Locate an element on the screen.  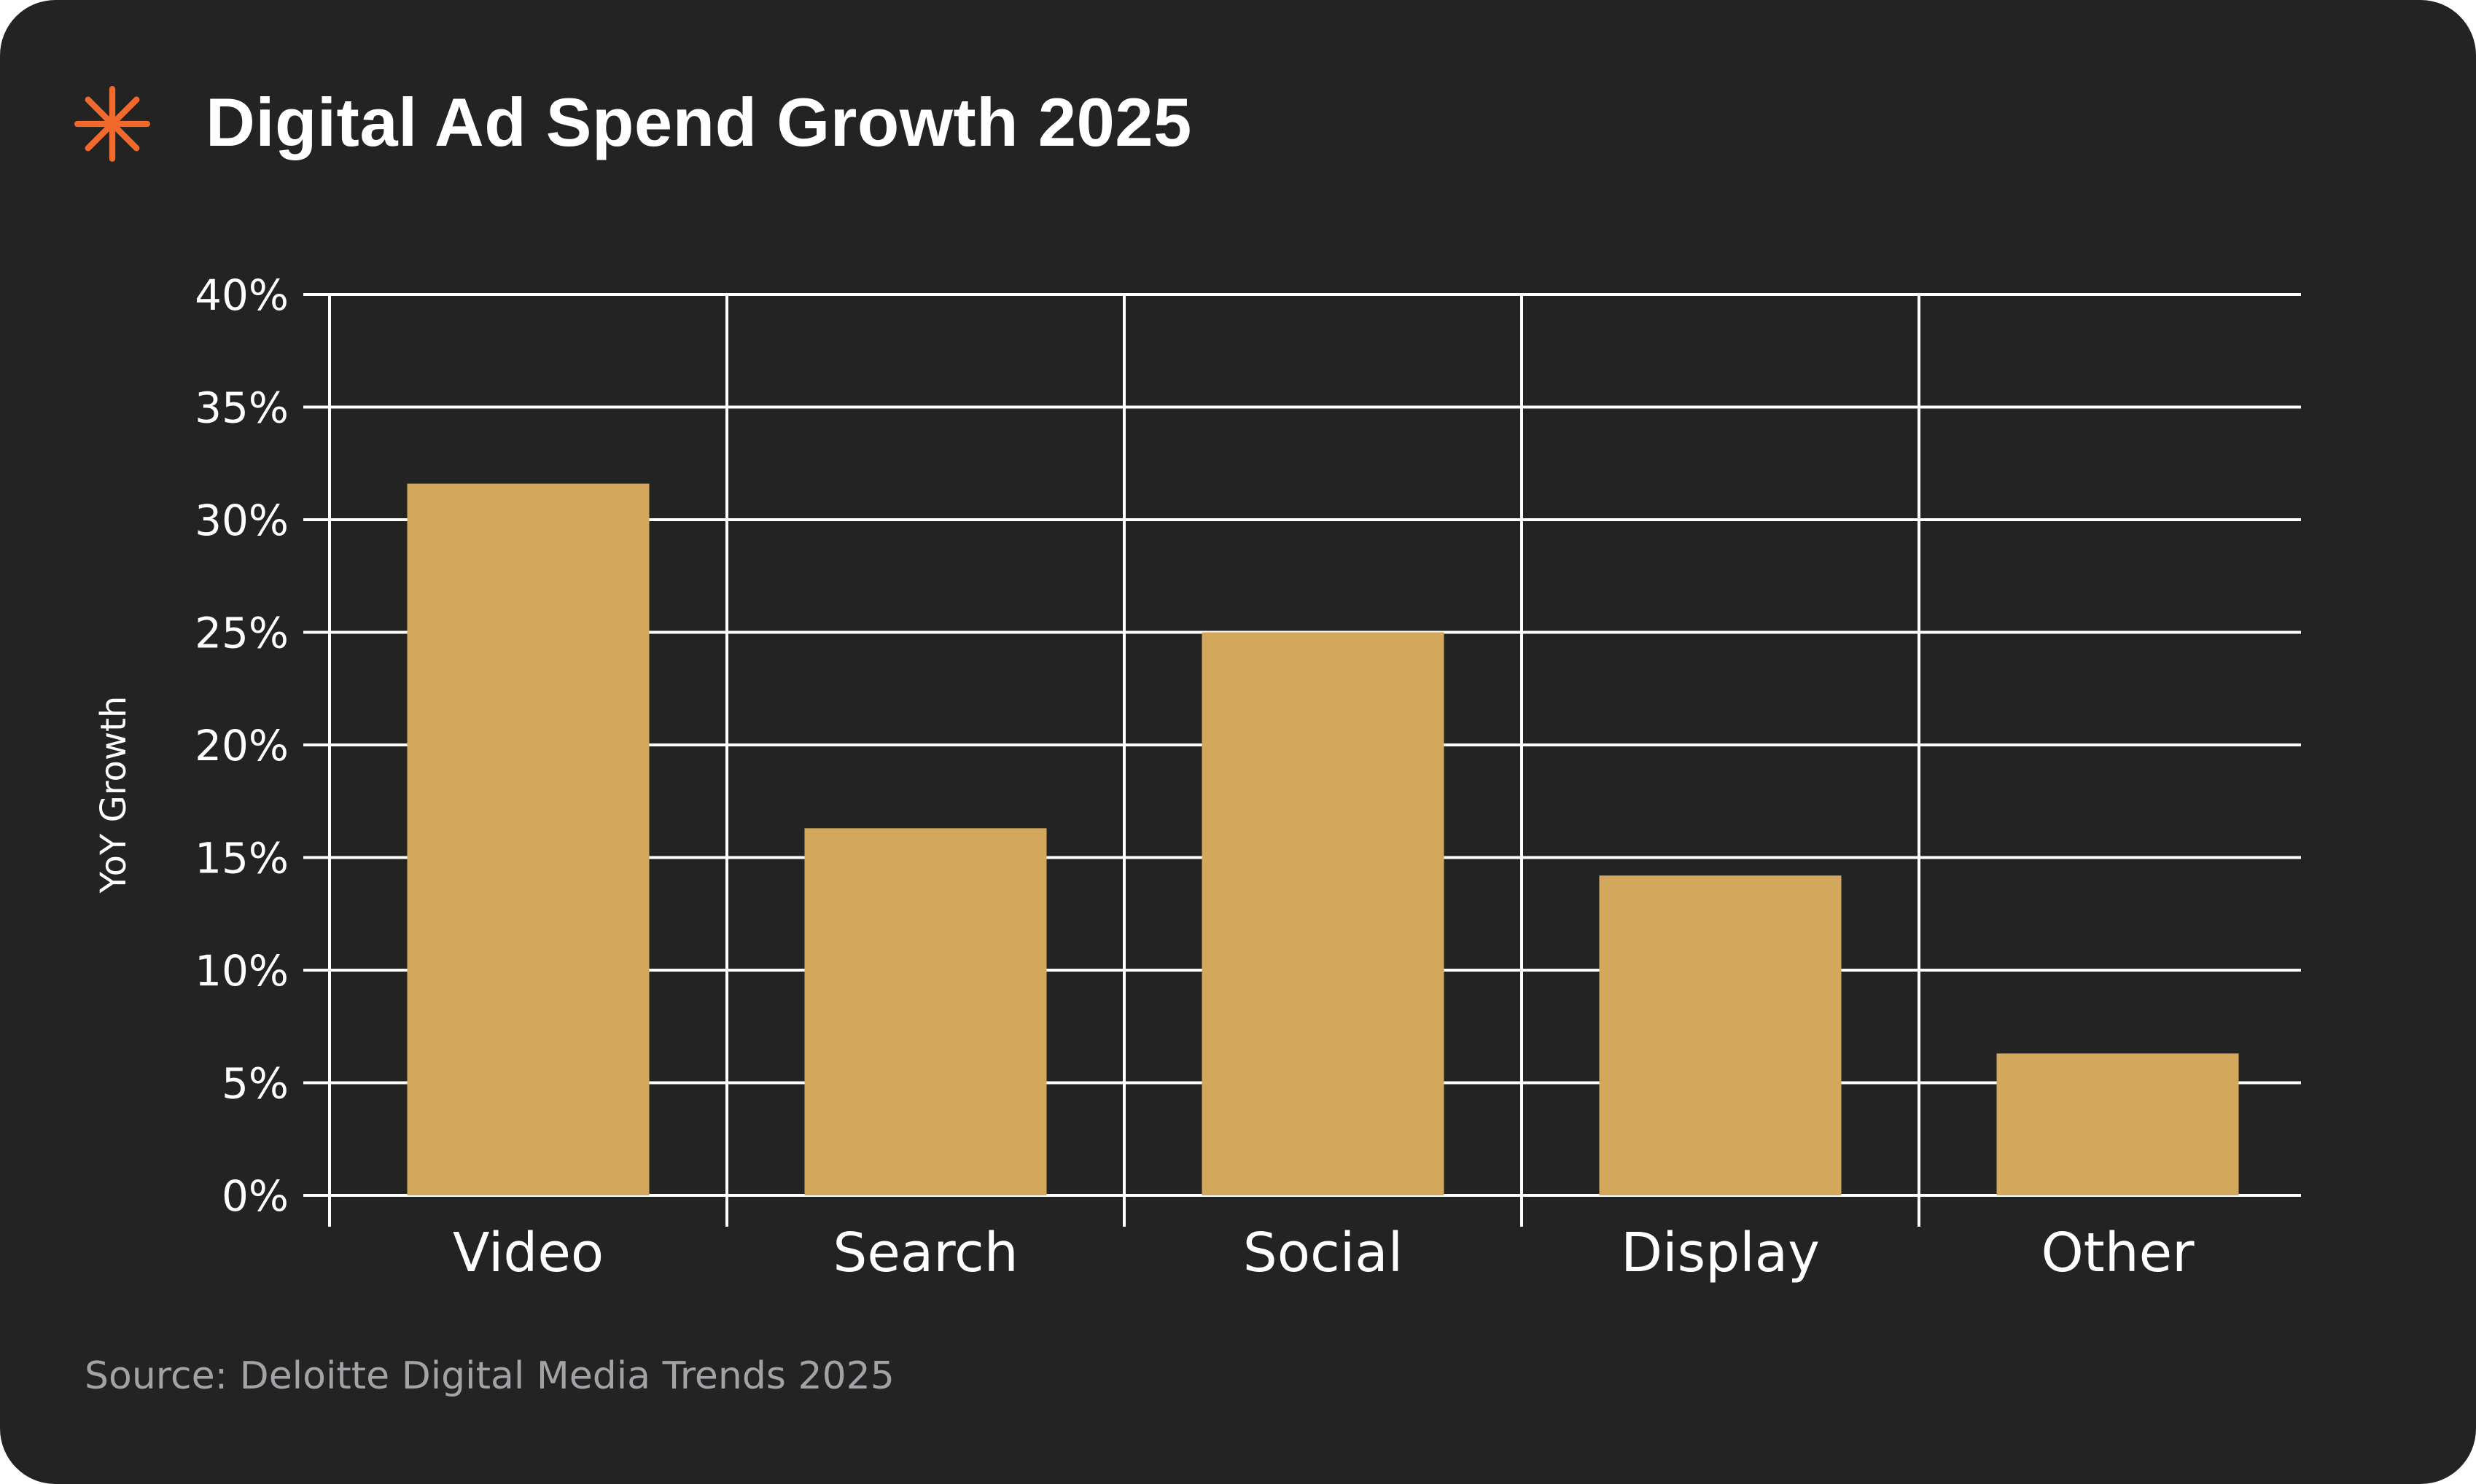
bar-other is located at coordinates (2117, 1124).